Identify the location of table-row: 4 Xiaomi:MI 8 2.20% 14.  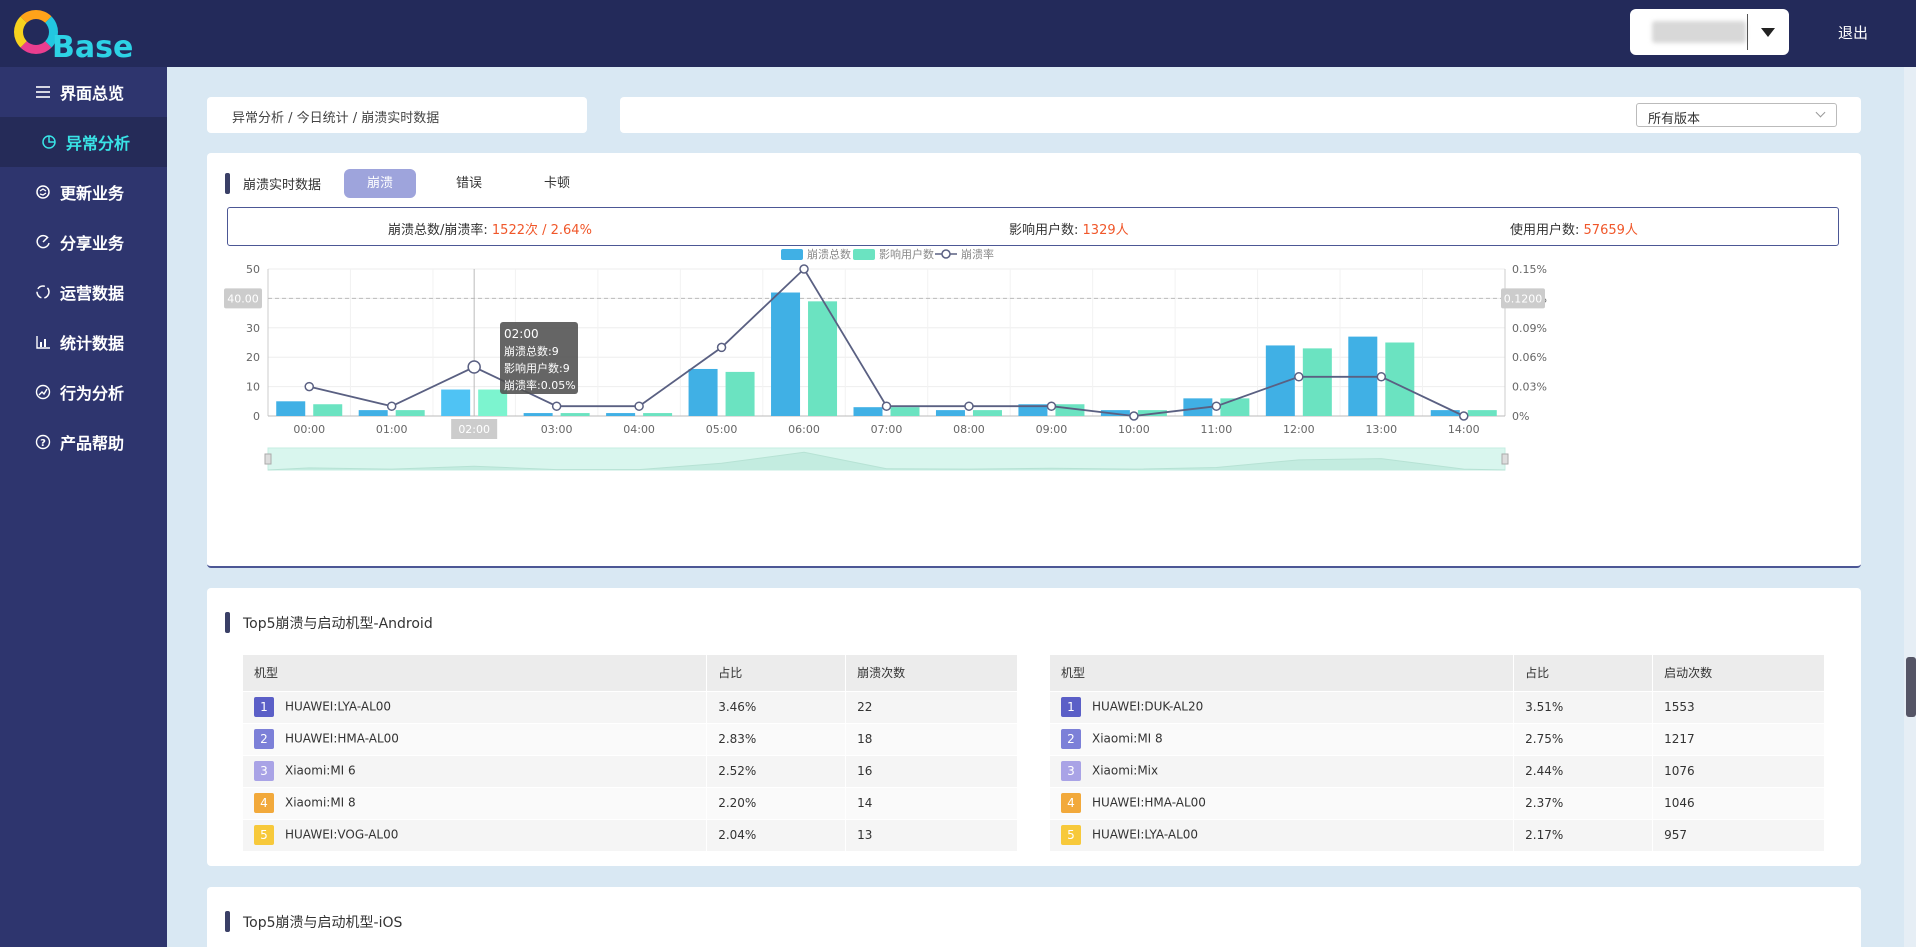
(630, 802).